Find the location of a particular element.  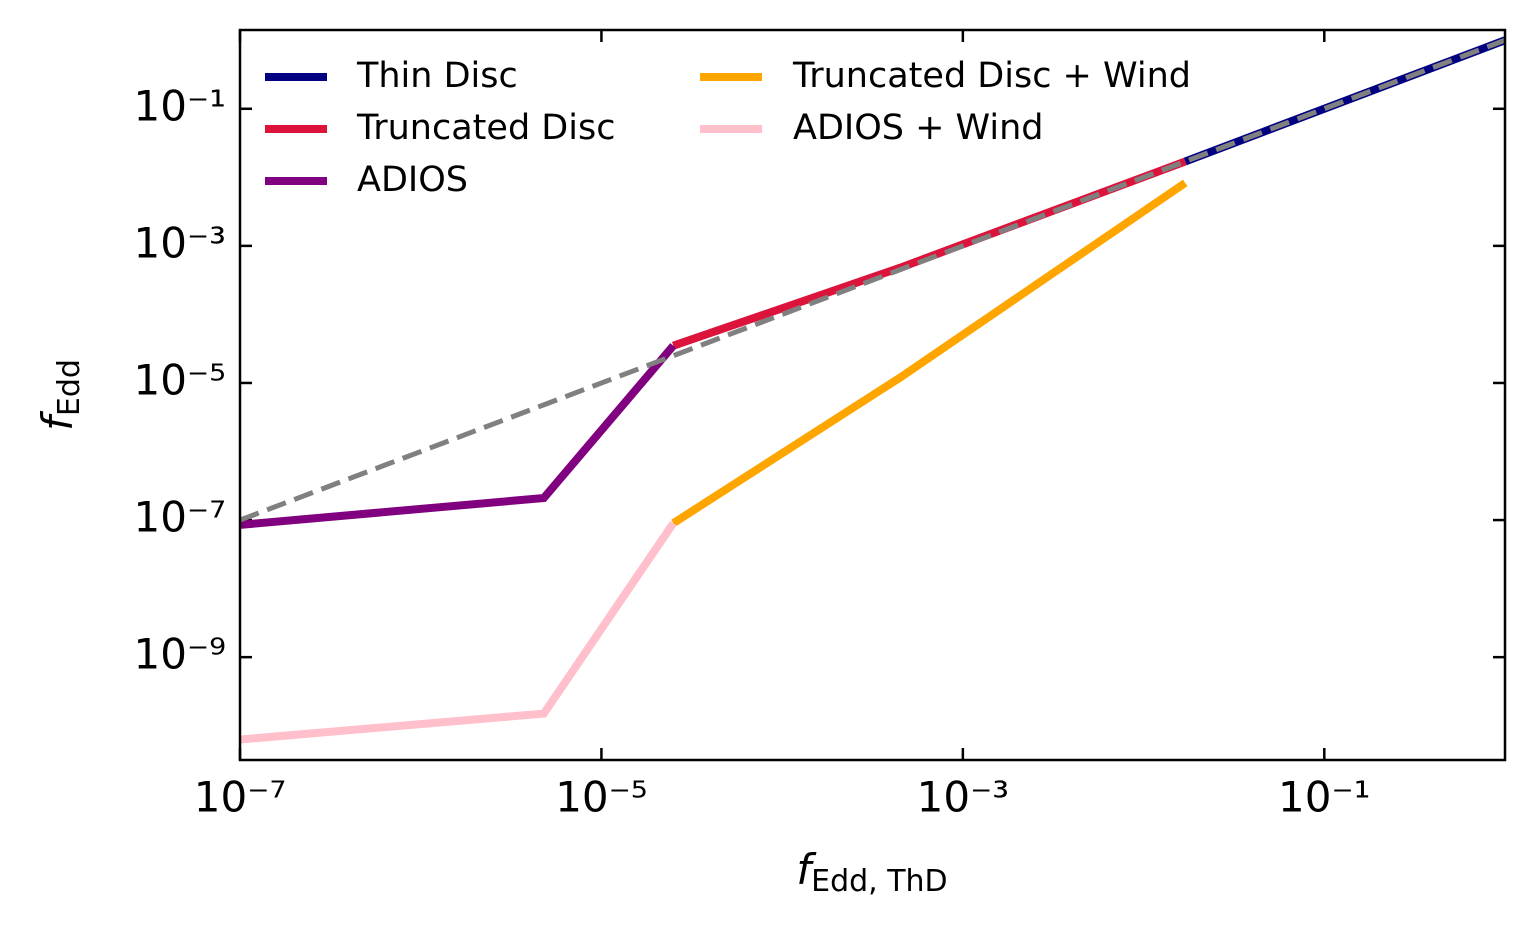

y-label-sub: Edd is located at coordinates (69, 387).